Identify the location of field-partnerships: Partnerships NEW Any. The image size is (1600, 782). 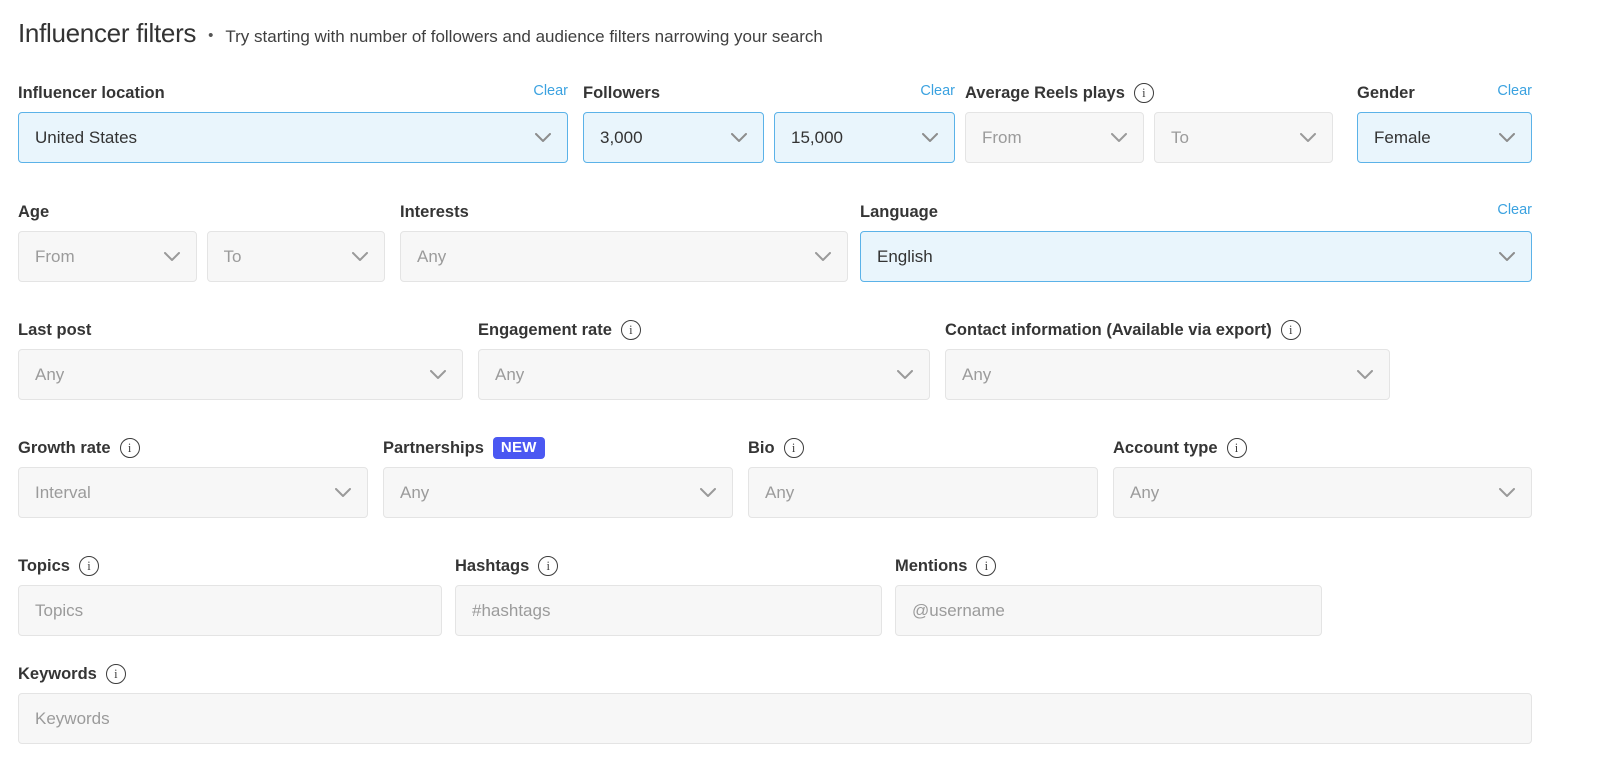
(558, 477).